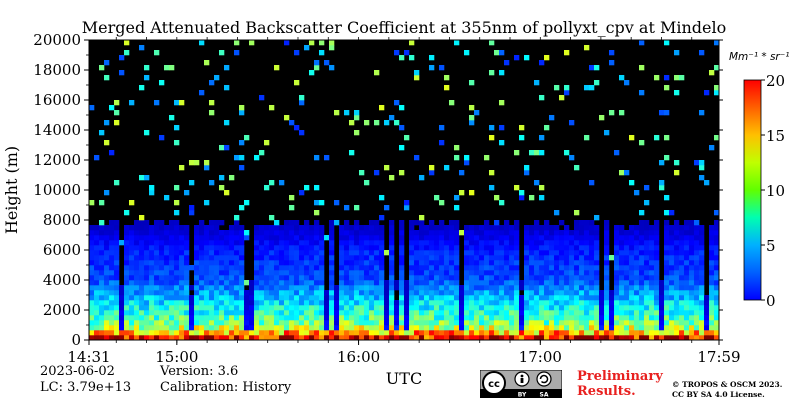 The width and height of the screenshot is (800, 400). What do you see at coordinates (521, 384) in the screenshot?
I see `cc-license-badge: cc BY SA` at bounding box center [521, 384].